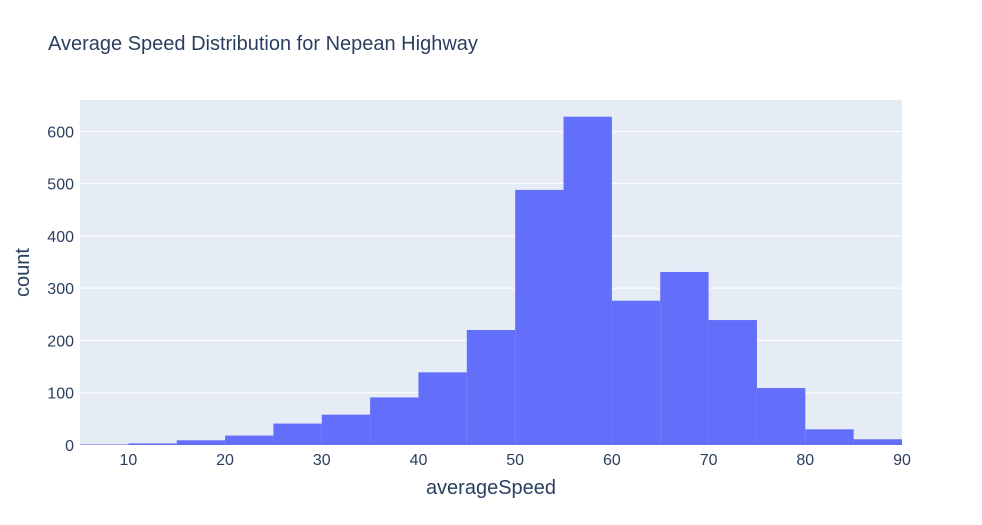  Describe the element at coordinates (128, 460) in the screenshot. I see `x-tick-label: 10` at that location.